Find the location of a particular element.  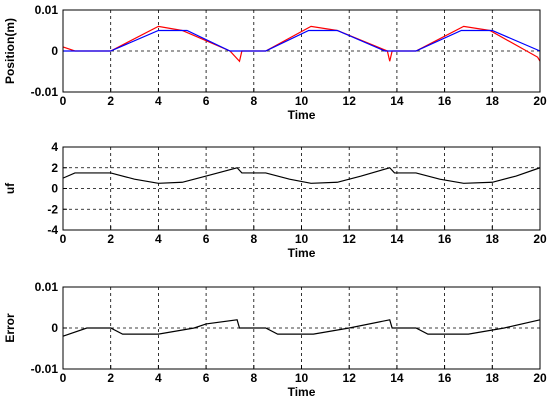

y-tick-label: 2 is located at coordinates (54, 168).